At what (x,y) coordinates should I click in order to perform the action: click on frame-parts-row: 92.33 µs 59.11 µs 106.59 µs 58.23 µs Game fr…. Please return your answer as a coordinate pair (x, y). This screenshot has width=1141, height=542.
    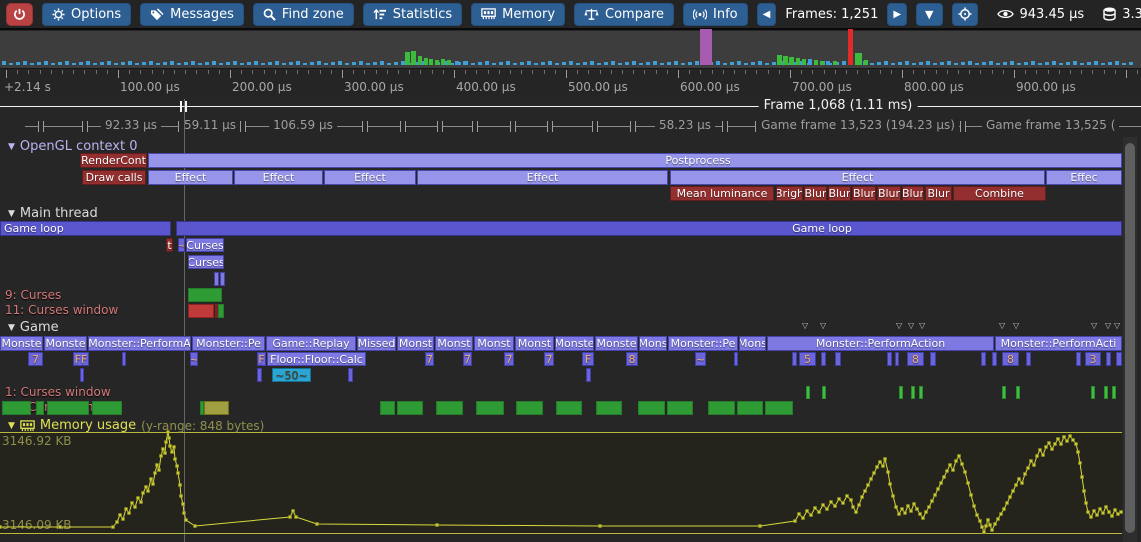
    Looking at the image, I should click on (570, 126).